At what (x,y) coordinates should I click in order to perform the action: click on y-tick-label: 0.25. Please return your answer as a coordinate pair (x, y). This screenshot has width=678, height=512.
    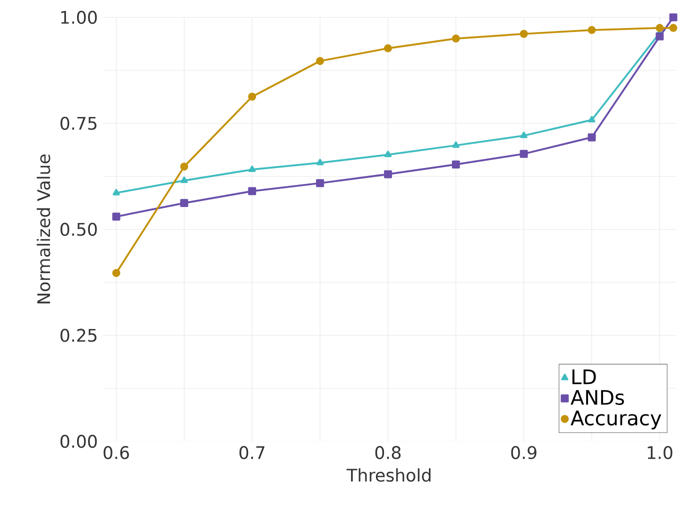
    Looking at the image, I should click on (78, 335).